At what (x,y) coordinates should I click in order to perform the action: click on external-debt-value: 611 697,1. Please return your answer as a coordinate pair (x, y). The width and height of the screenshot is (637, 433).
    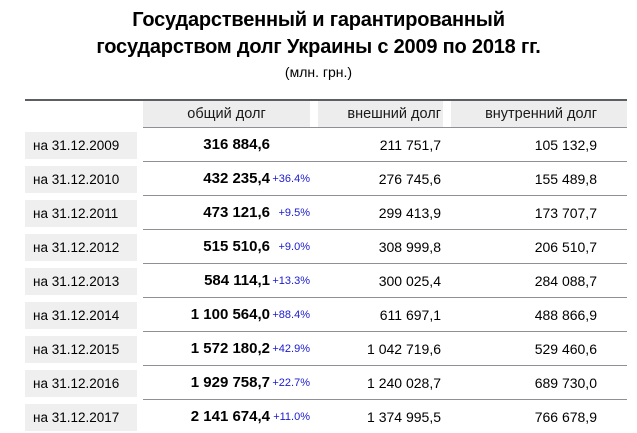
    Looking at the image, I should click on (410, 314).